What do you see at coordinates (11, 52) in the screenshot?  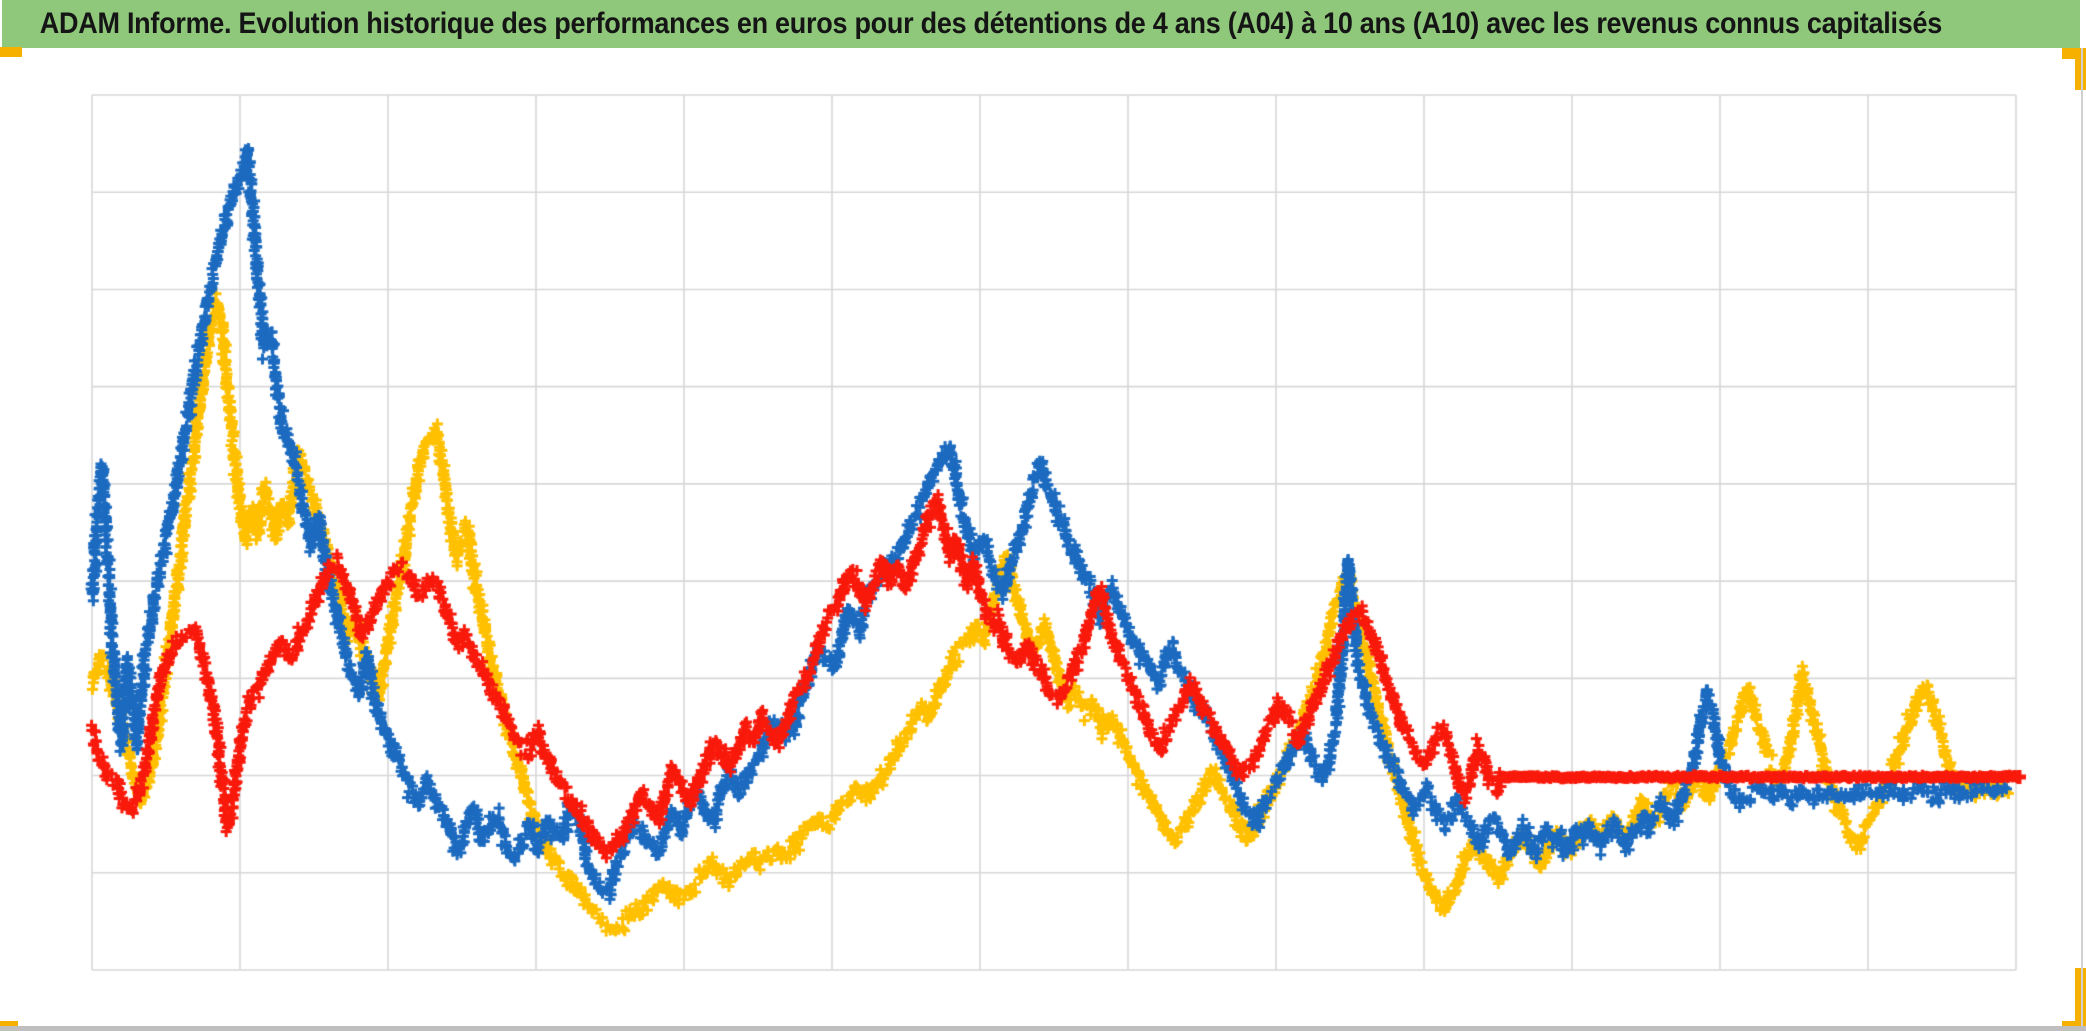 I see `accent-top-left` at bounding box center [11, 52].